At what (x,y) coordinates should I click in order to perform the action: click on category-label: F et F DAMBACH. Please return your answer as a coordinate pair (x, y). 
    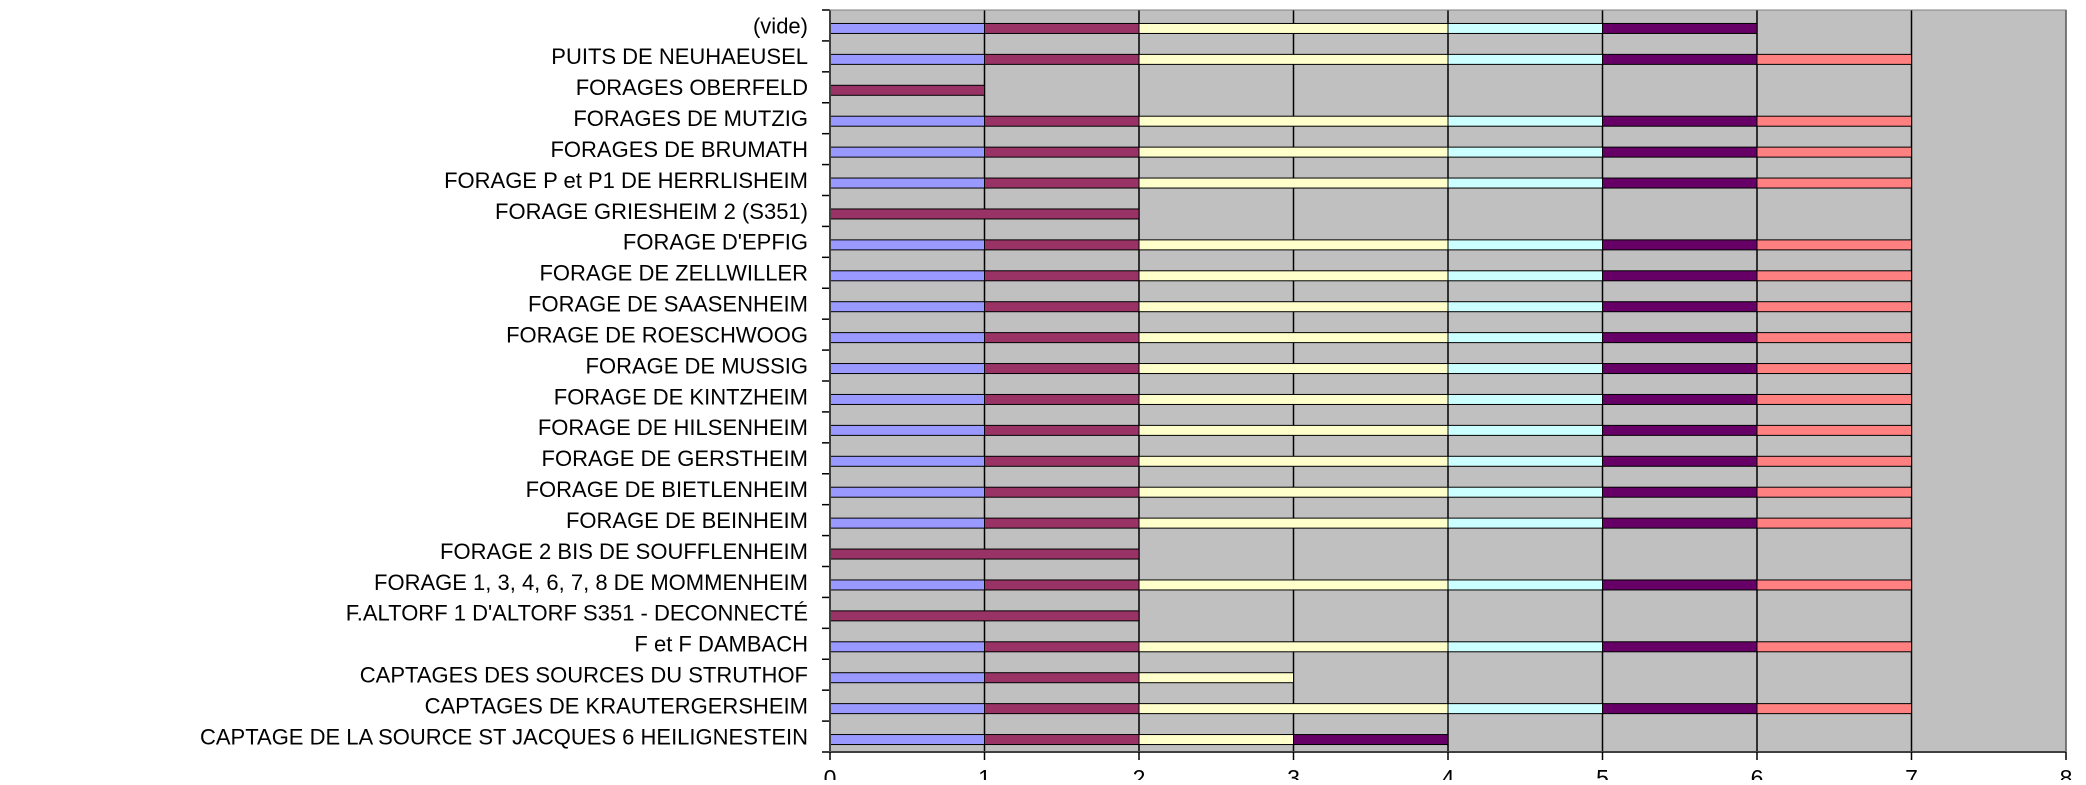
    Looking at the image, I should click on (721, 644).